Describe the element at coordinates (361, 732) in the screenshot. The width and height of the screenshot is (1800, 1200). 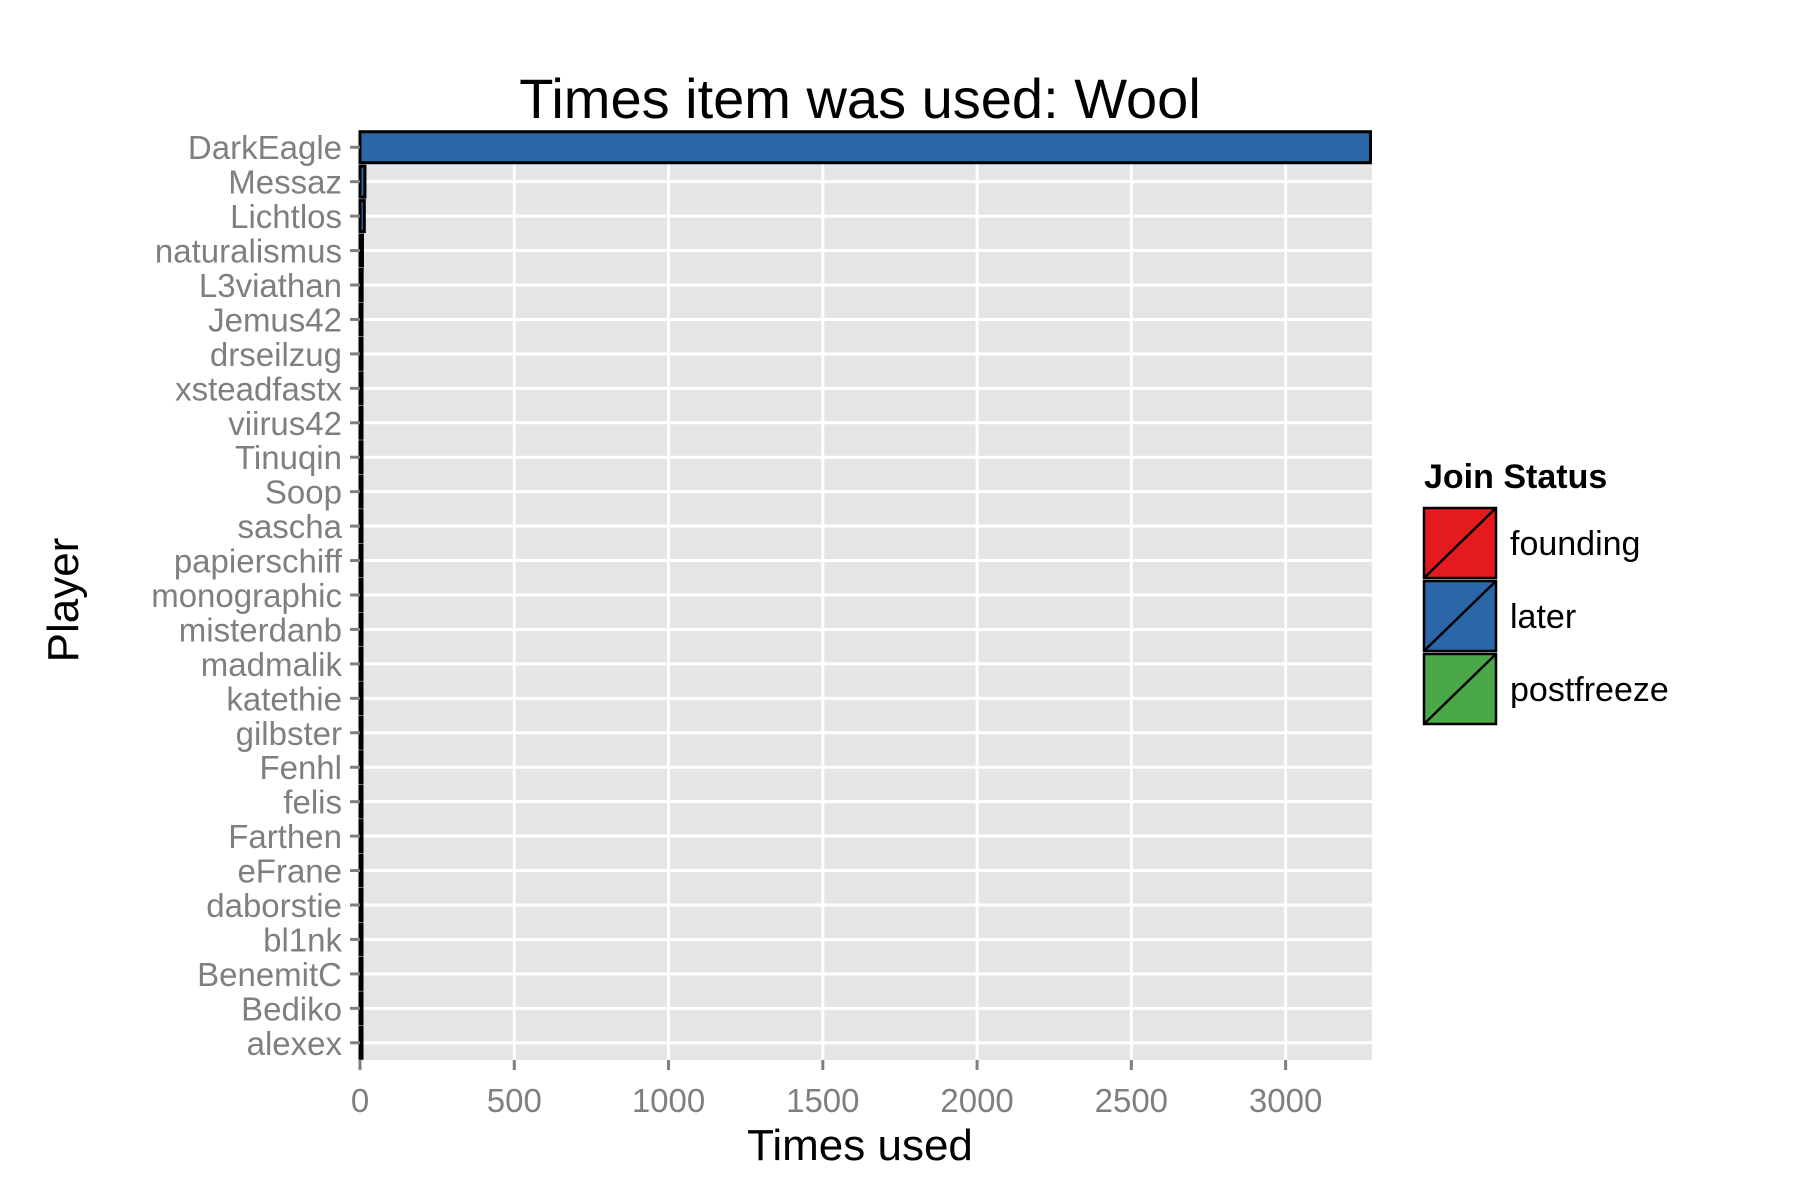
I see `bar-gilbster` at that location.